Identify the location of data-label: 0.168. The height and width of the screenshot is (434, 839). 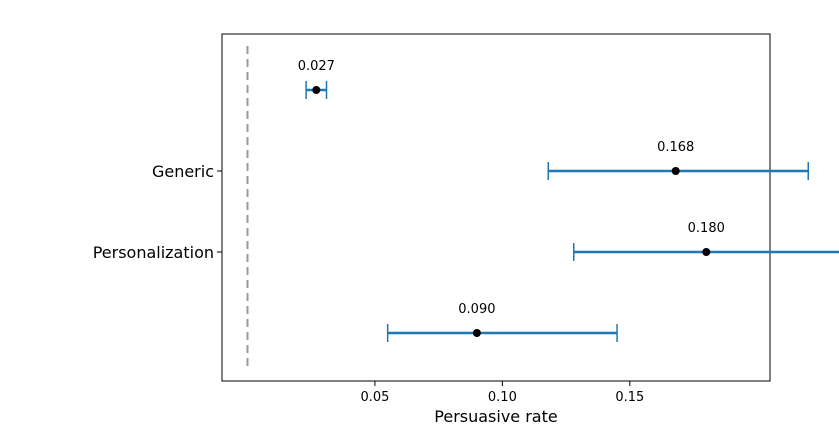
(675, 147).